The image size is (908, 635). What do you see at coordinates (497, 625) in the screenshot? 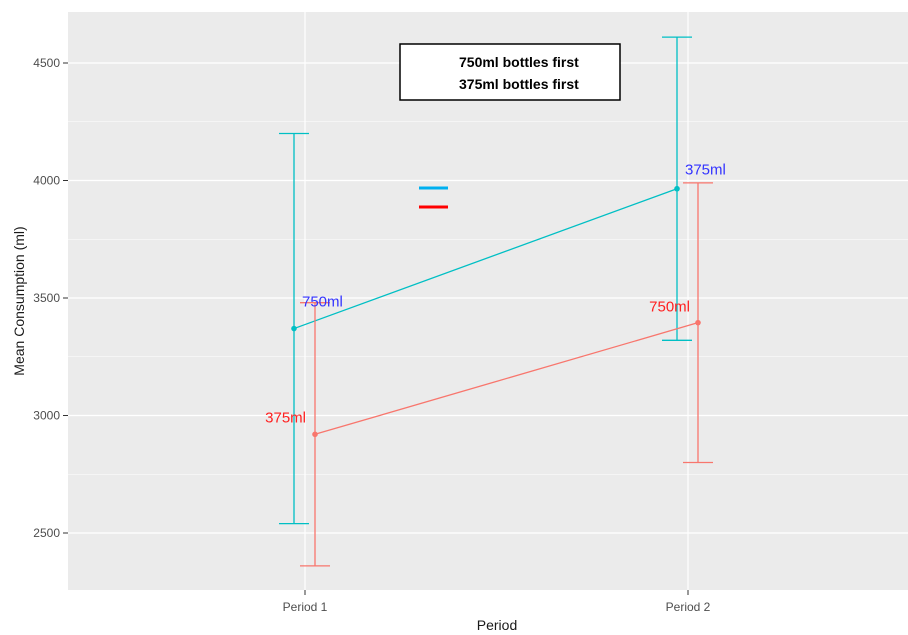
I see `x-axis-label: Period` at bounding box center [497, 625].